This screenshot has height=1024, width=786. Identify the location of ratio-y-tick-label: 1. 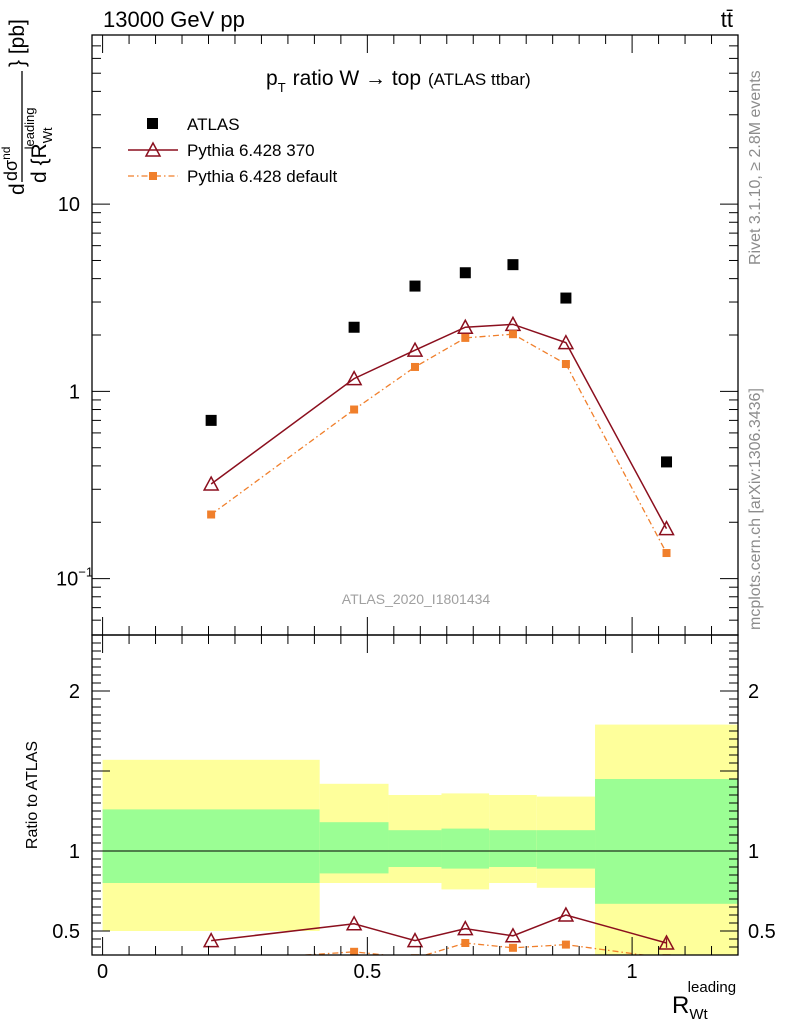
(74, 852).